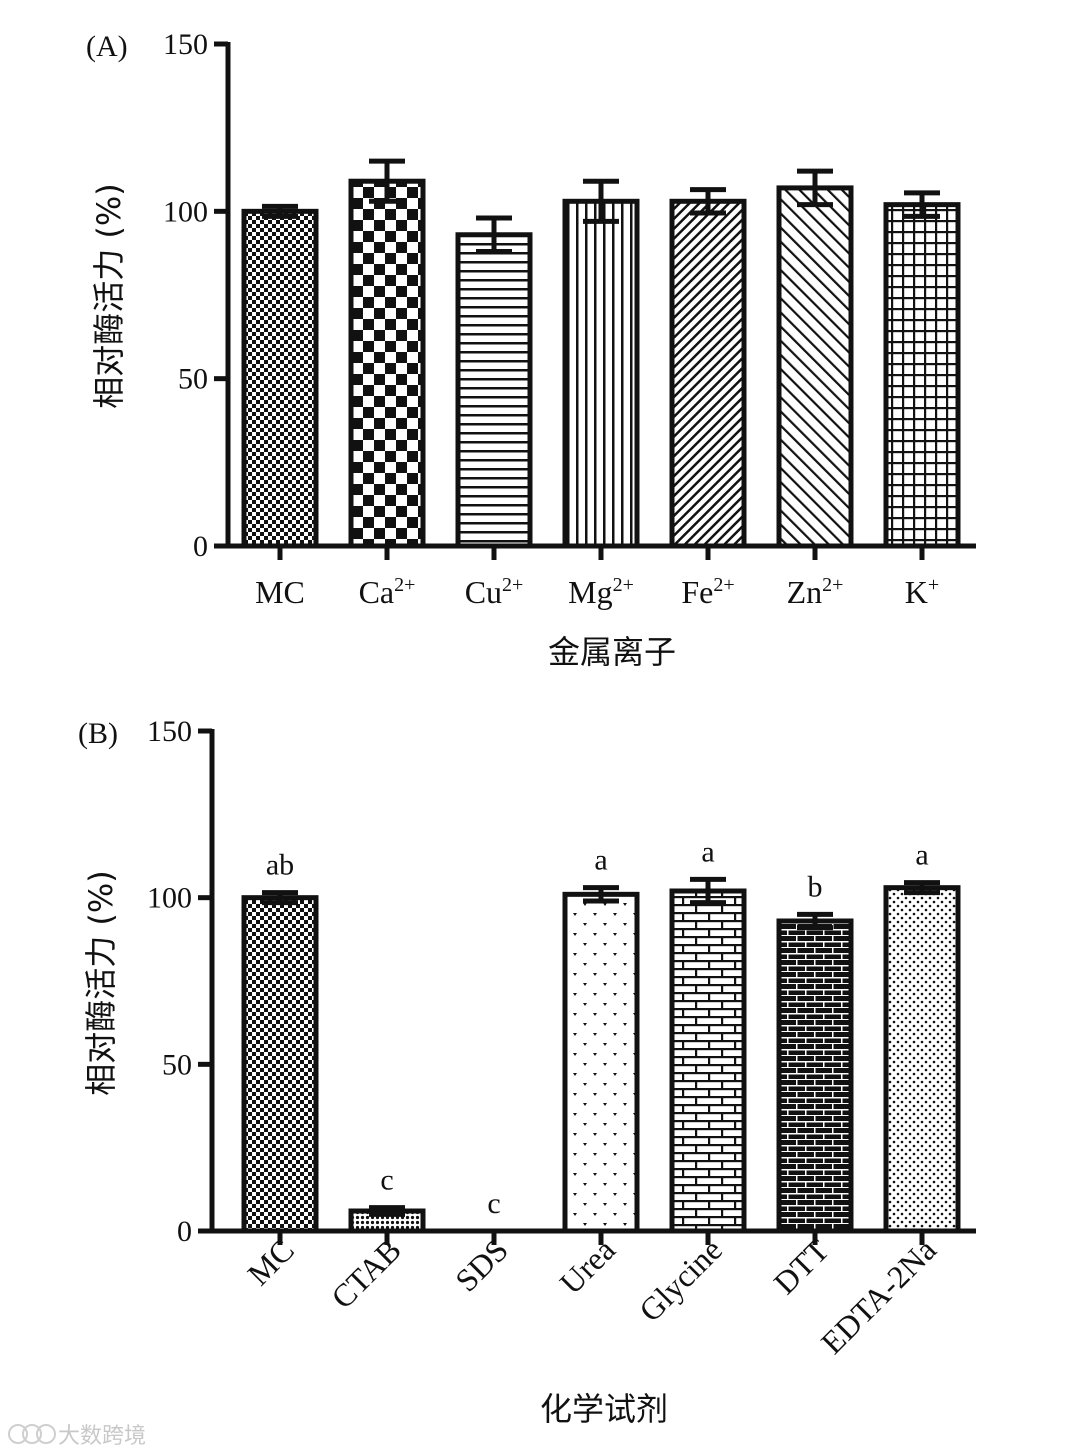  I want to click on x-tick-label: Glycine, so click(680, 1279).